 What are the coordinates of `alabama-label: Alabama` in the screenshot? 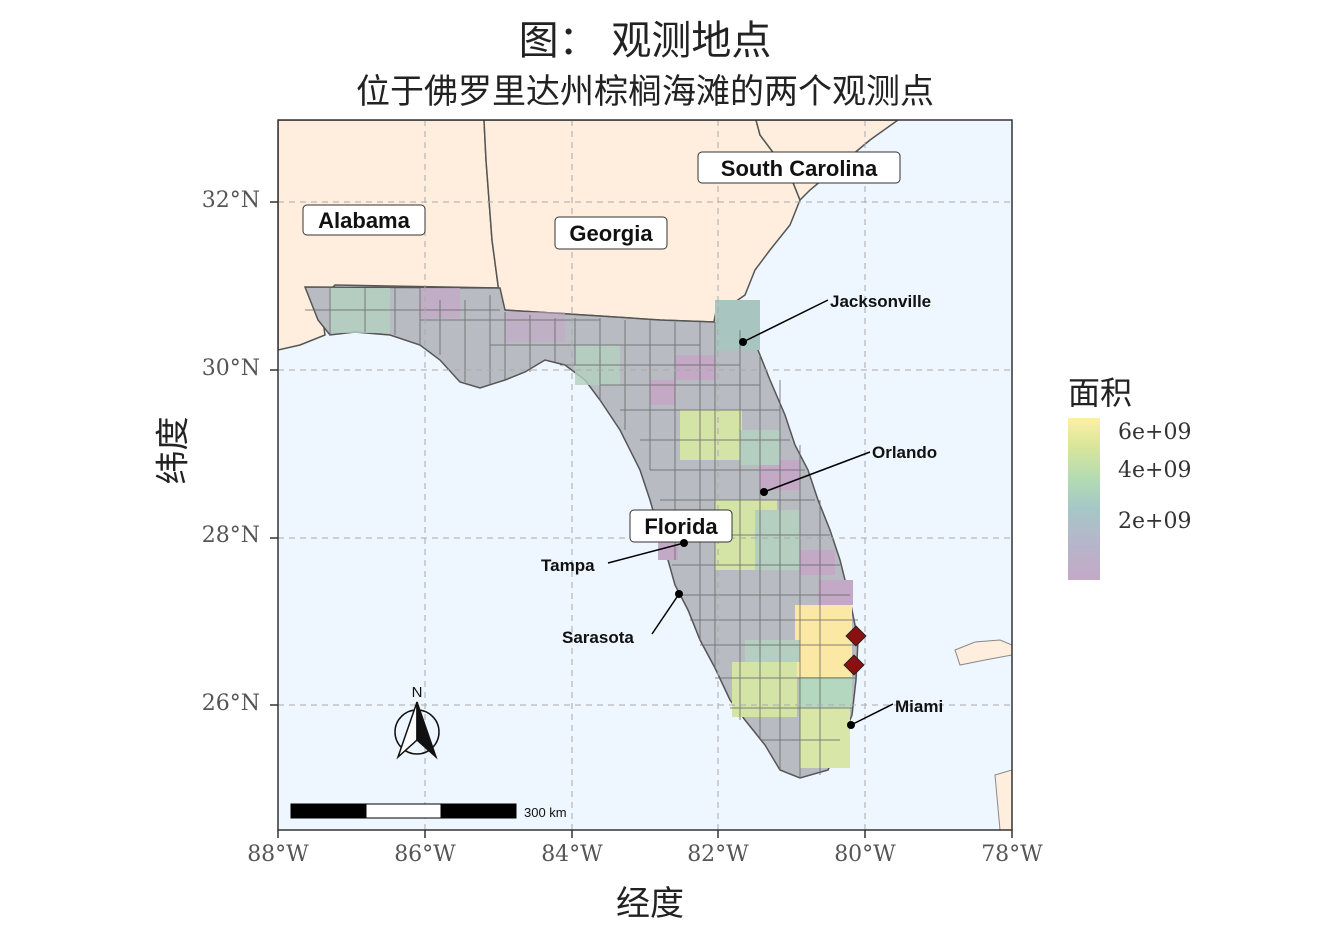 It's located at (364, 220).